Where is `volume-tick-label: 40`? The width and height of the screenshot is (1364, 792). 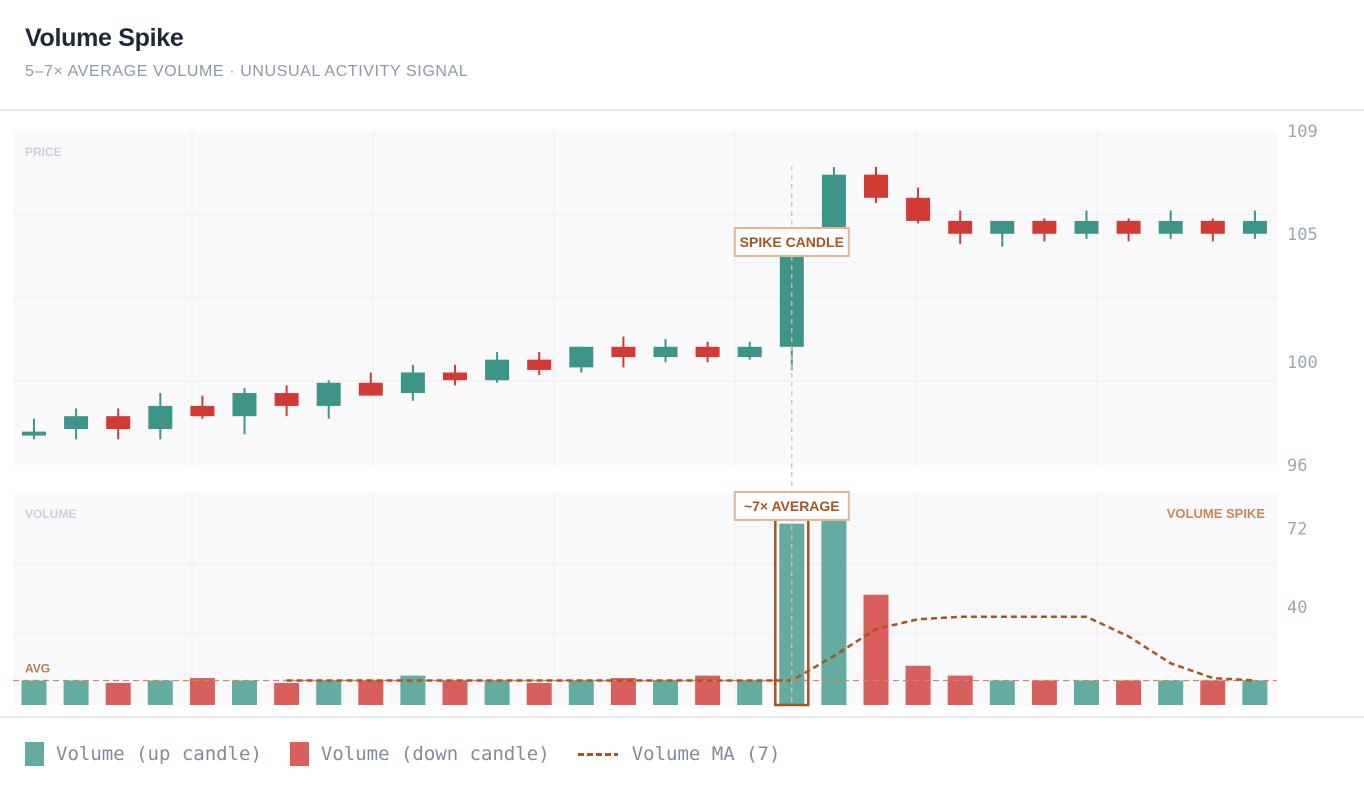 volume-tick-label: 40 is located at coordinates (1297, 608).